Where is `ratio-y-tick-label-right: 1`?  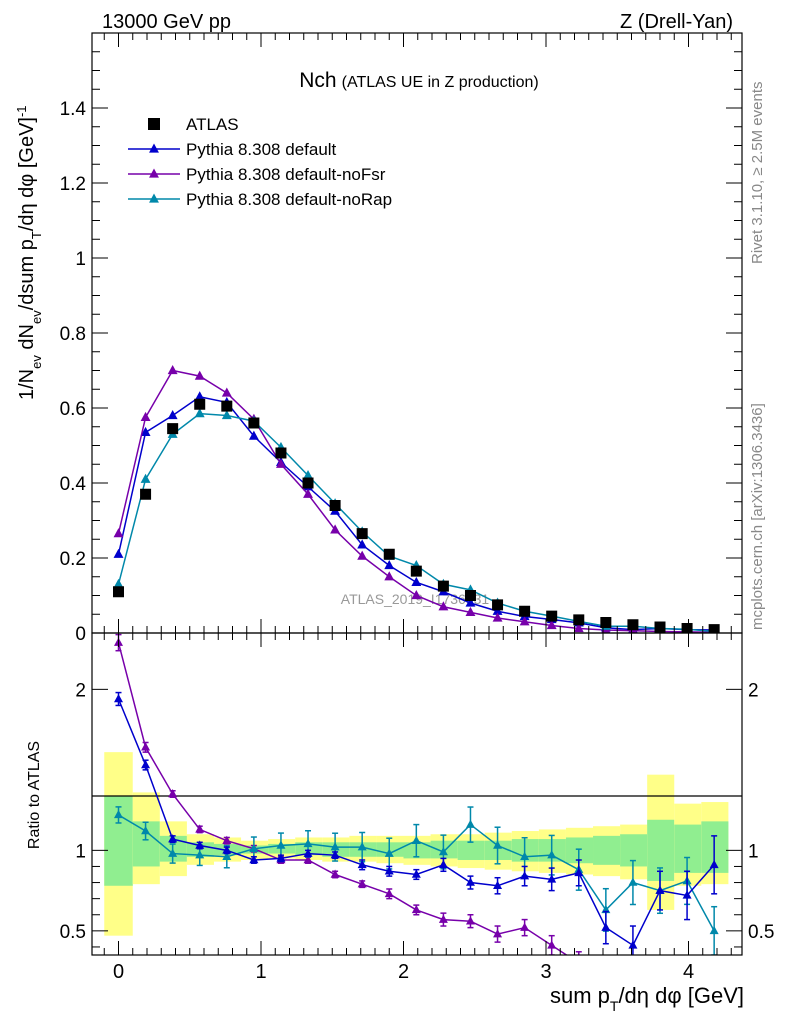 ratio-y-tick-label-right: 1 is located at coordinates (753, 851).